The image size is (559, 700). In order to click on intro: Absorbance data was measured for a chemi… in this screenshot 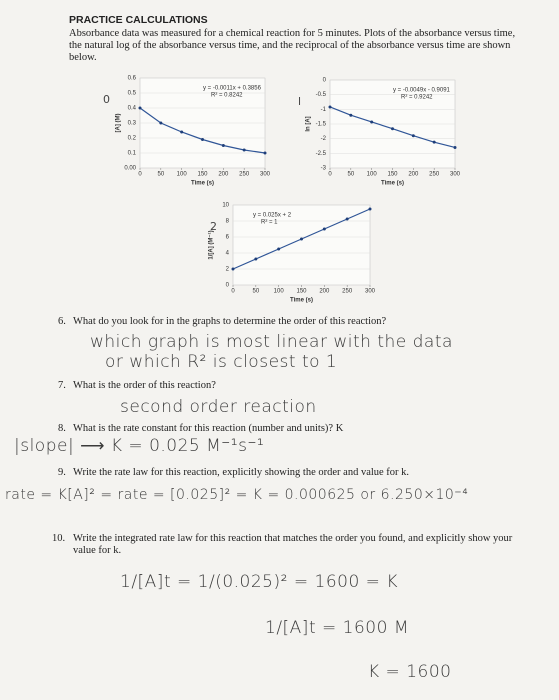, I will do `click(292, 45)`.